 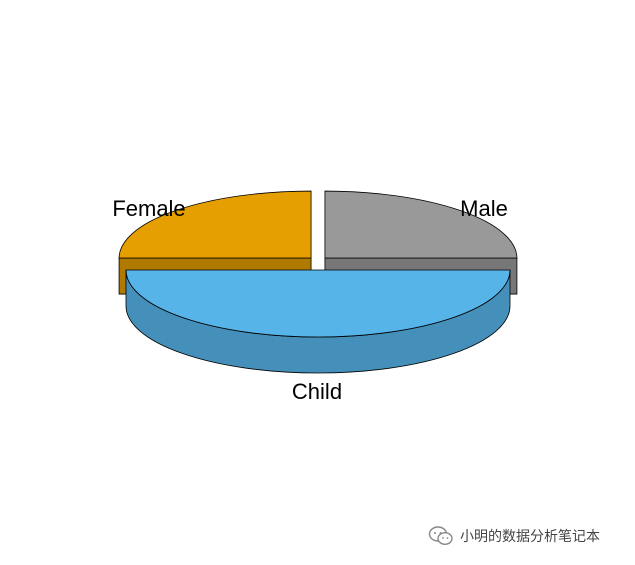 I want to click on pie-child-group, so click(x=318, y=321).